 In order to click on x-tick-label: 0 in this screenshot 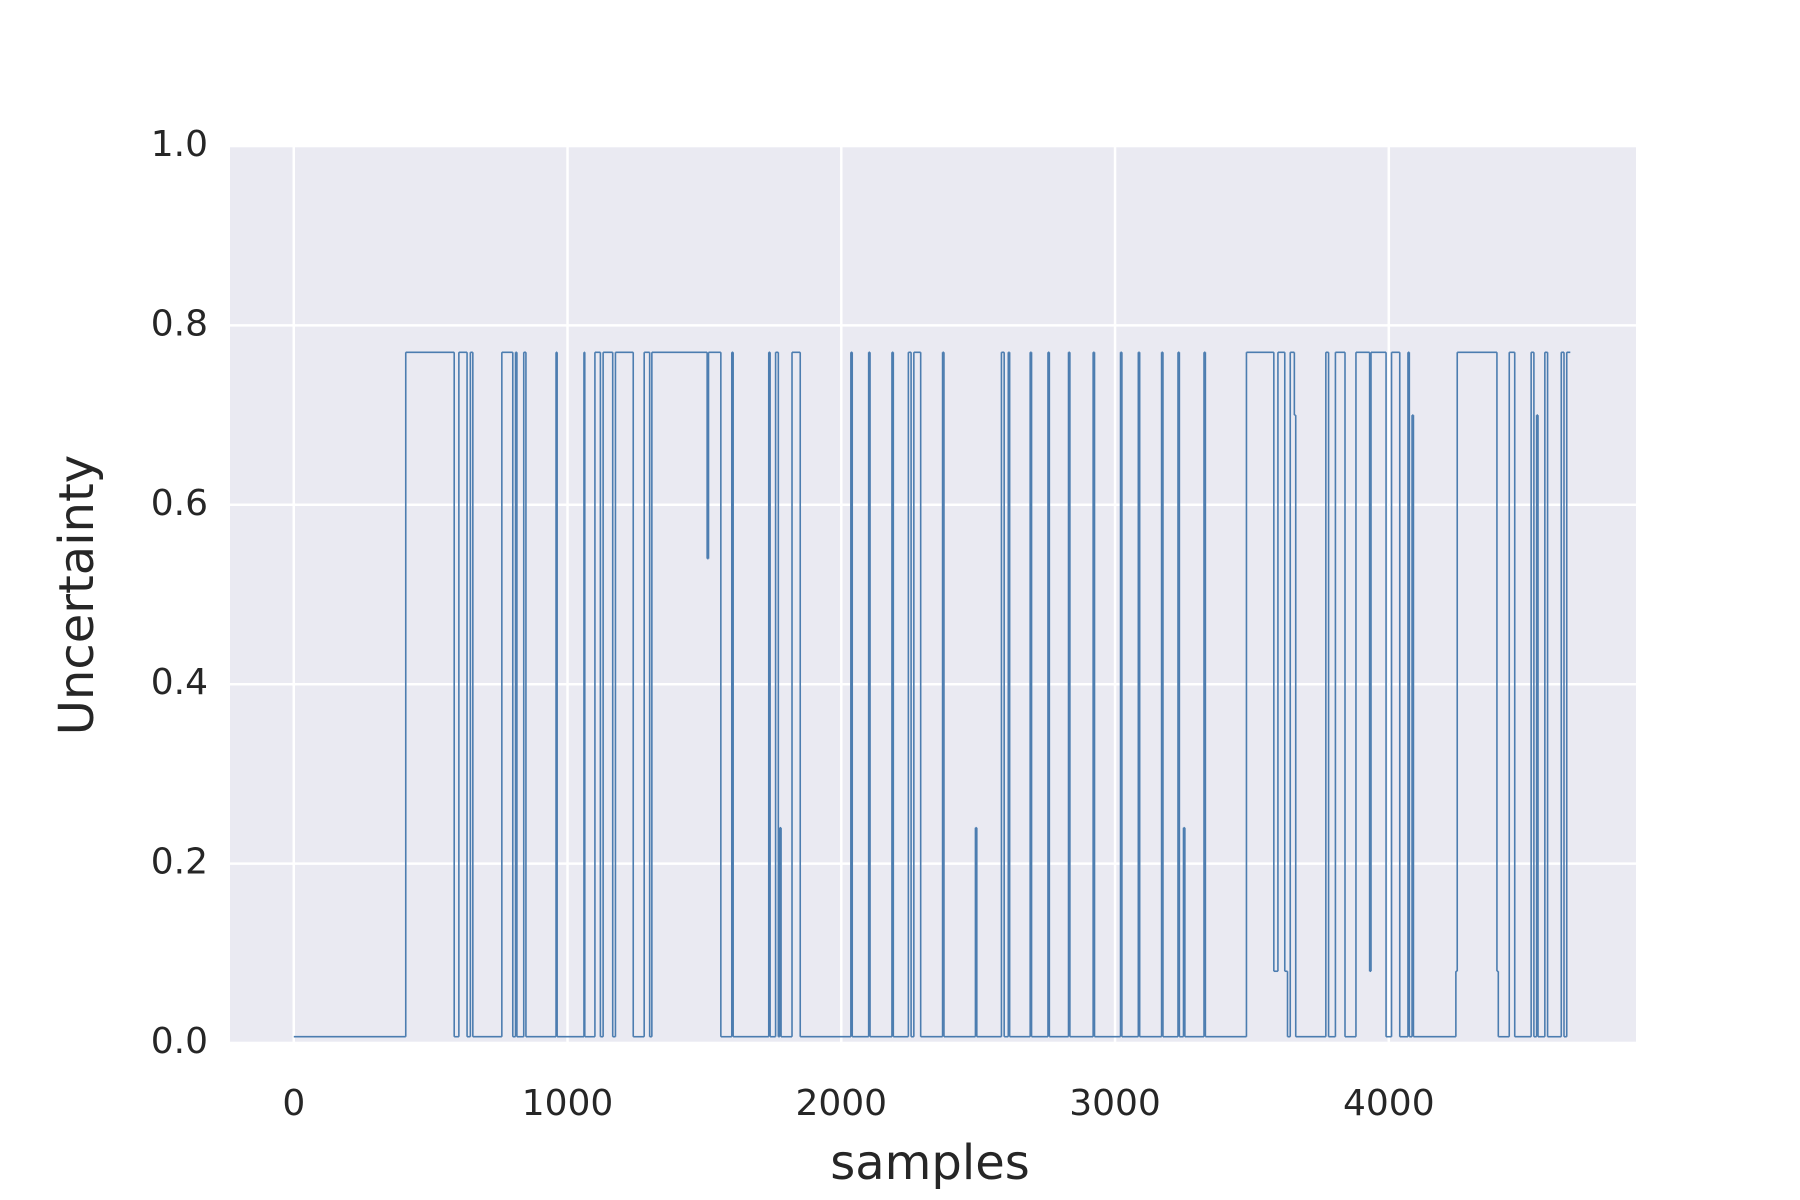, I will do `click(293, 1103)`.